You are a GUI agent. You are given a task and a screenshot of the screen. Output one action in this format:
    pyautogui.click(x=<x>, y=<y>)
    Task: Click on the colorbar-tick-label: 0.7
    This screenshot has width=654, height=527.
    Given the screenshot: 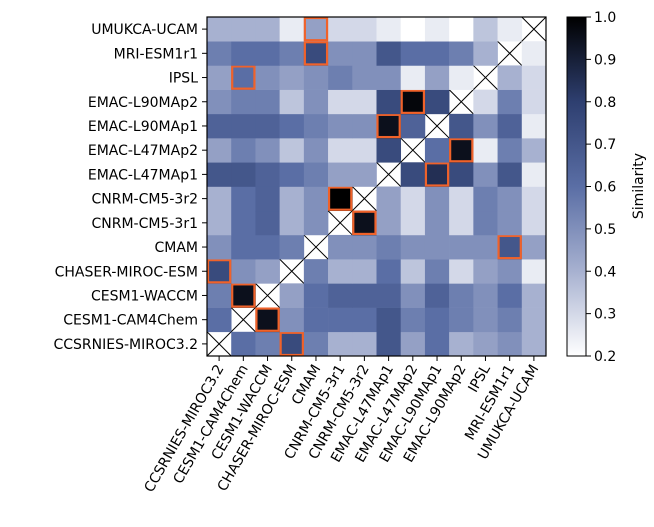 What is the action you would take?
    pyautogui.click(x=605, y=145)
    